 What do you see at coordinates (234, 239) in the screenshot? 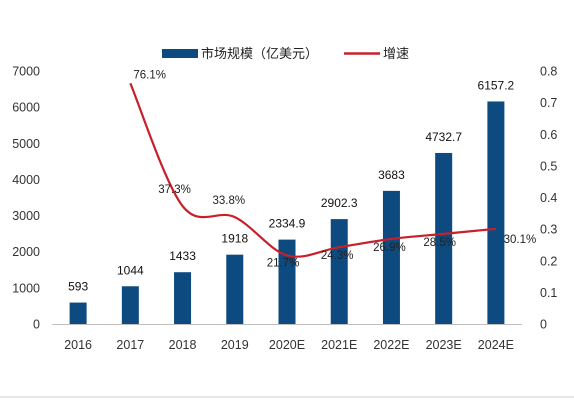
I see `bar-value-label: 1918` at bounding box center [234, 239].